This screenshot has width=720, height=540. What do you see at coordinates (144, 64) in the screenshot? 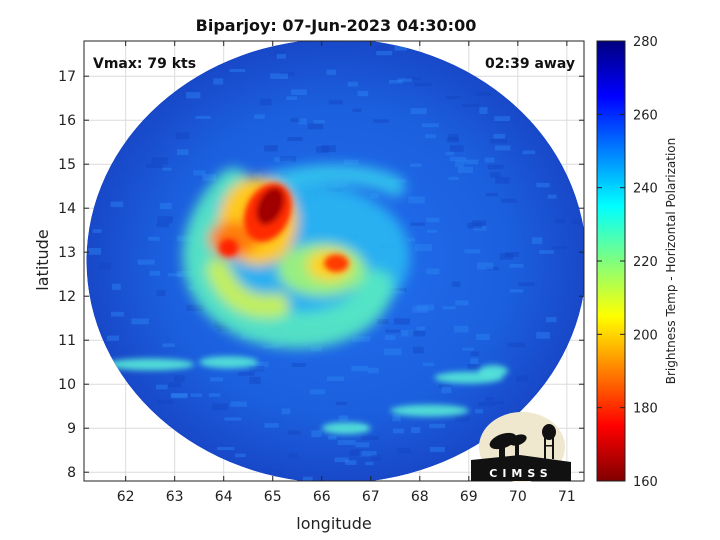
I see `vmax-label: Vmax: 79 kts` at bounding box center [144, 64].